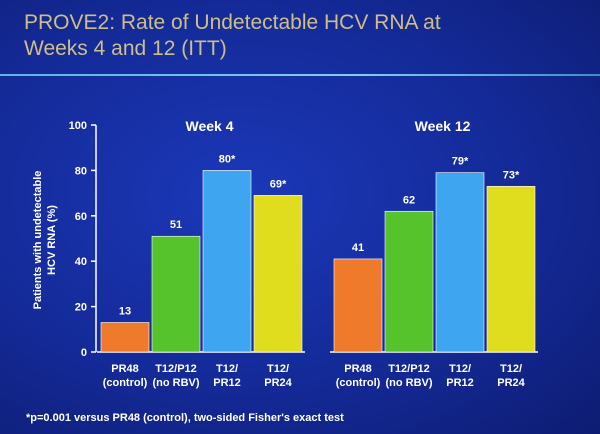 This screenshot has width=600, height=434. I want to click on bar-value-label: 41, so click(358, 248).